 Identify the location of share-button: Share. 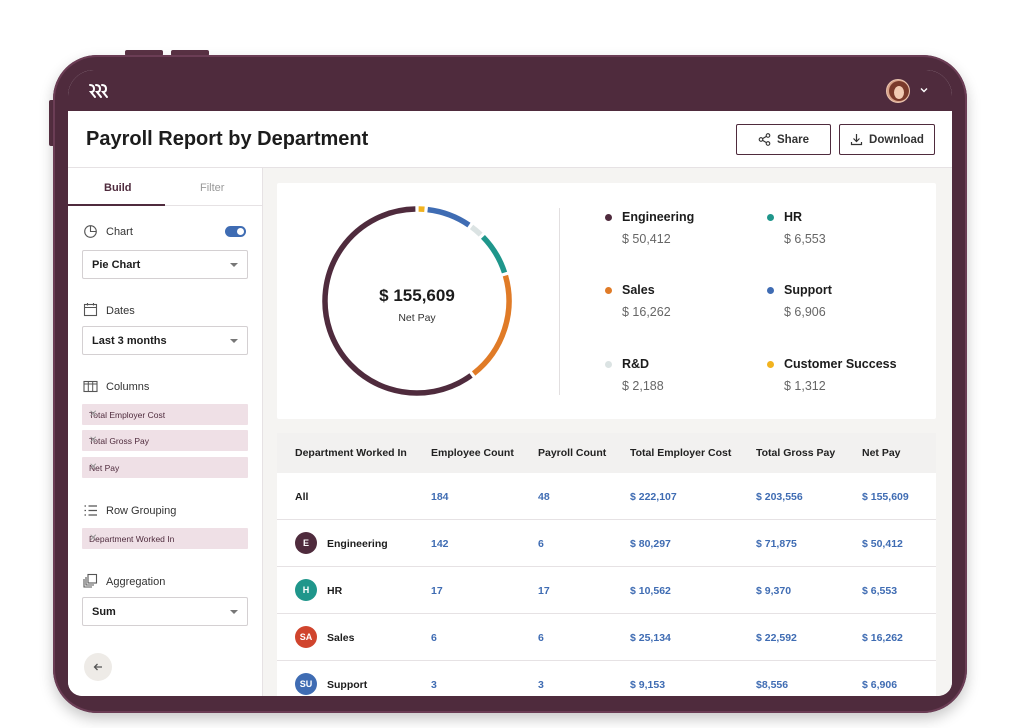
(783, 139).